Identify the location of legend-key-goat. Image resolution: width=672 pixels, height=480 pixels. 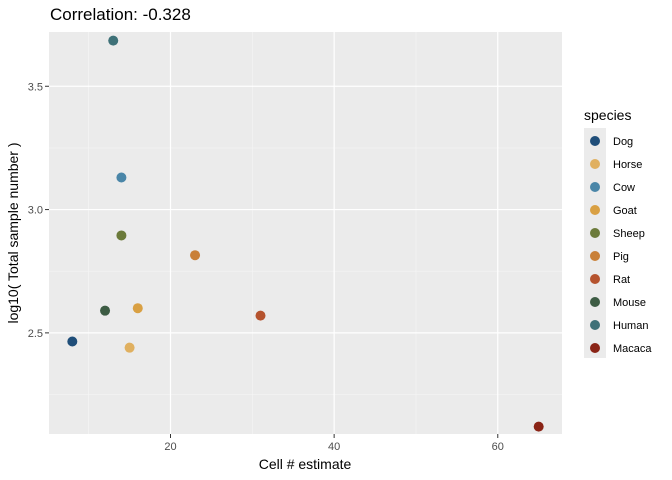
(595, 210).